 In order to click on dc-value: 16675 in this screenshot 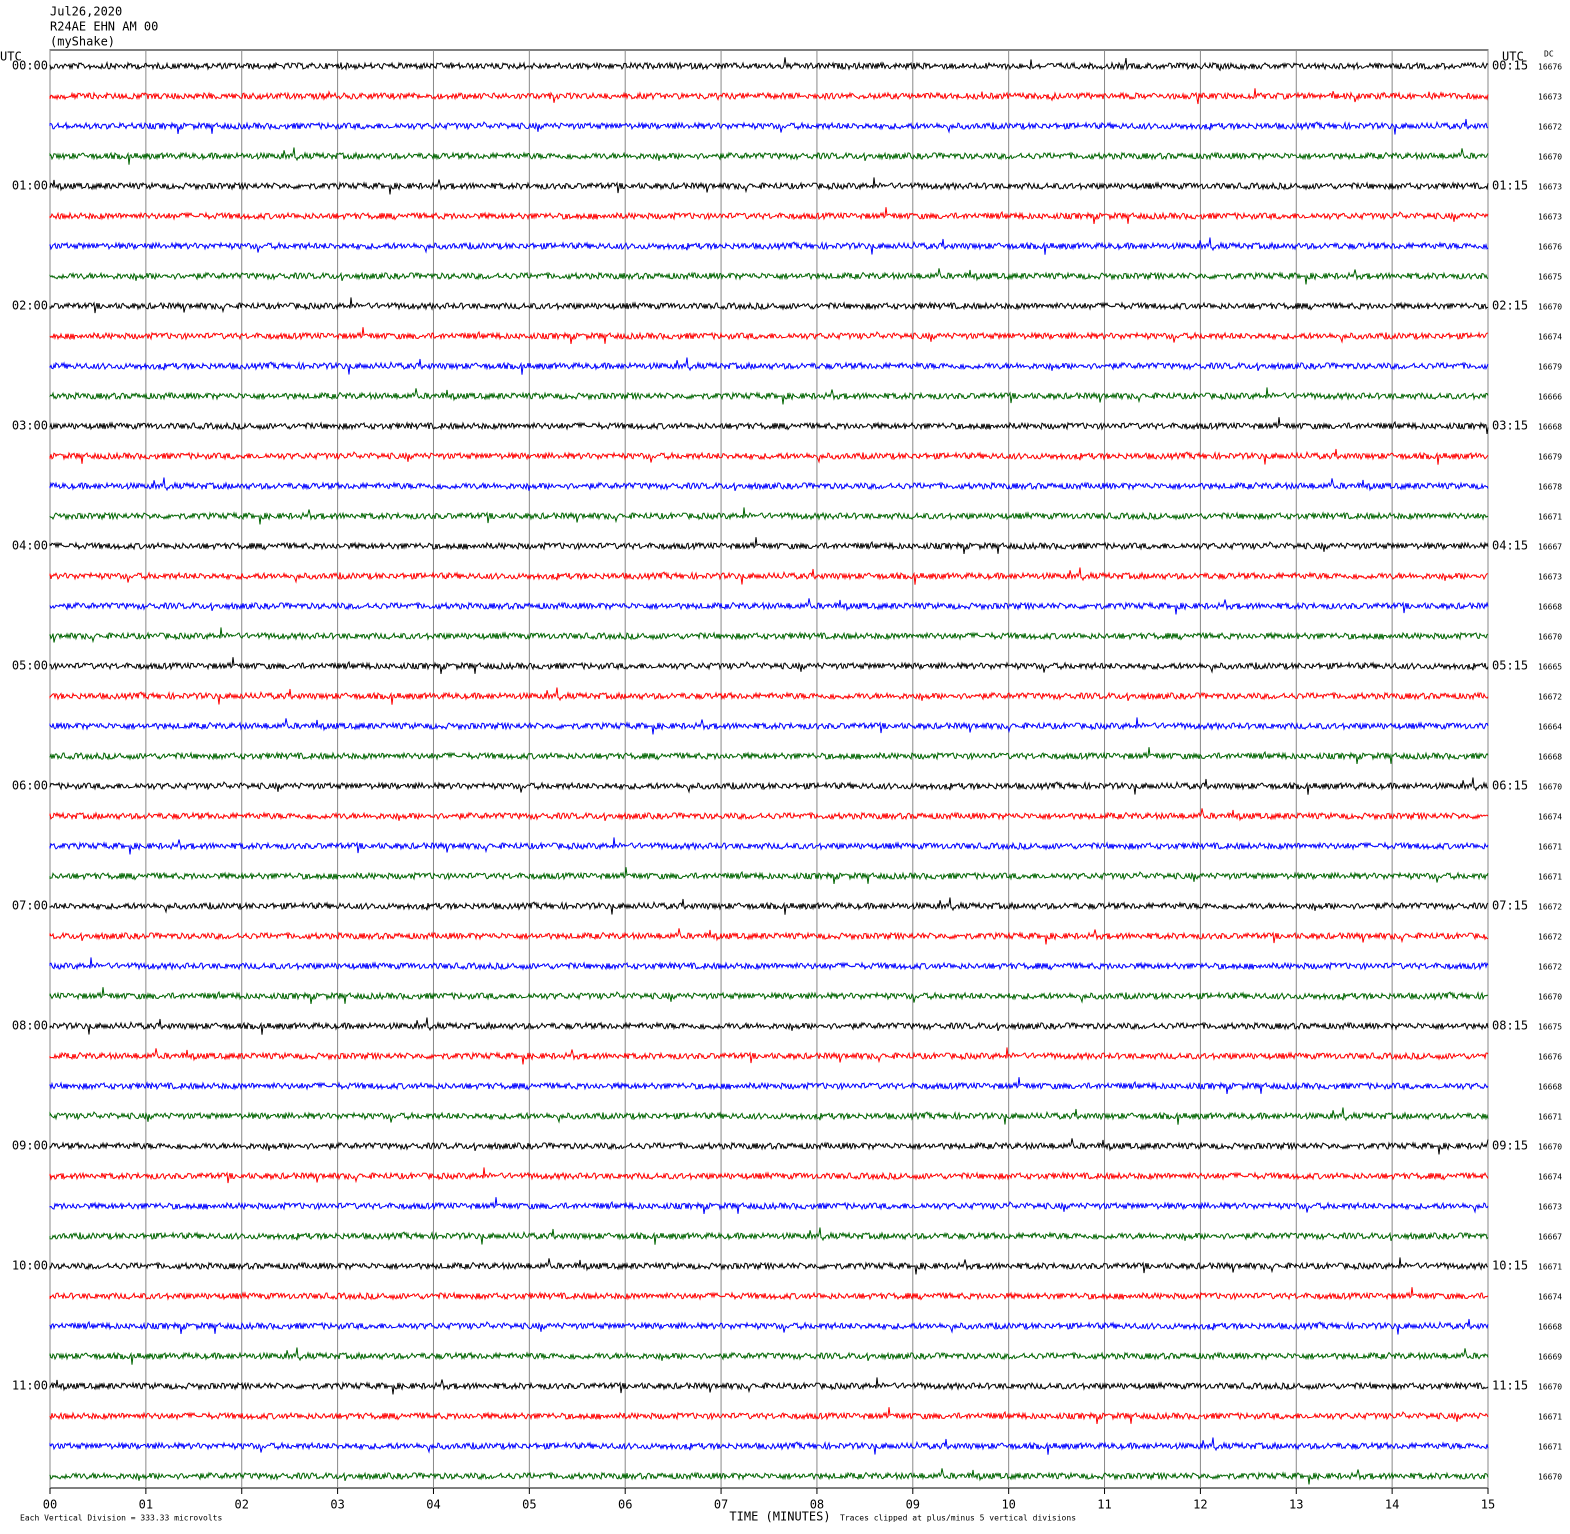, I will do `click(1550, 1027)`.